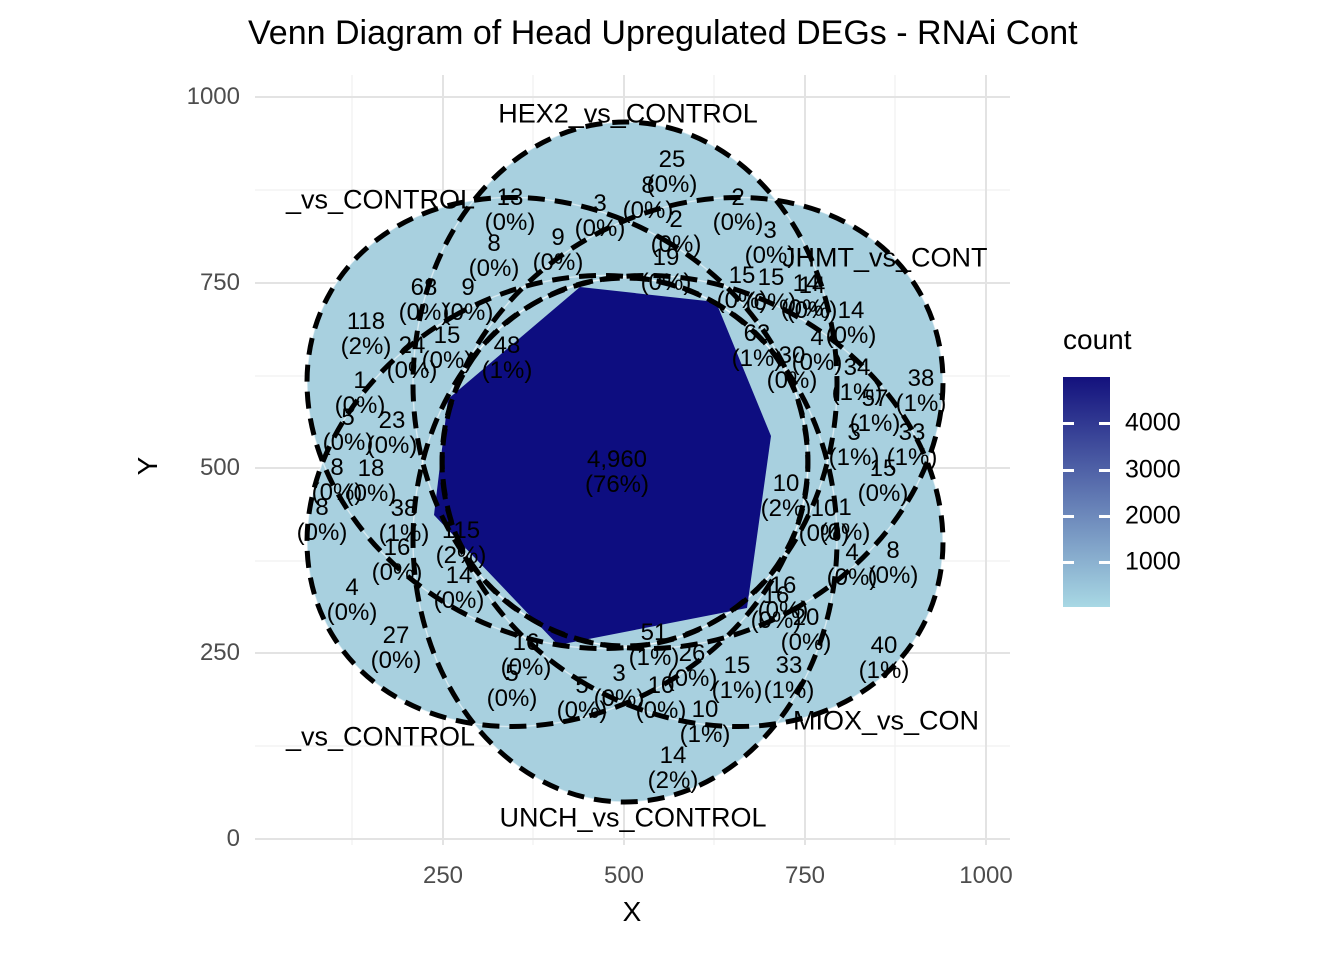 Image resolution: width=1344 pixels, height=960 pixels. What do you see at coordinates (885, 257) in the screenshot?
I see `set-name-label: JHMT_vs_CONT` at bounding box center [885, 257].